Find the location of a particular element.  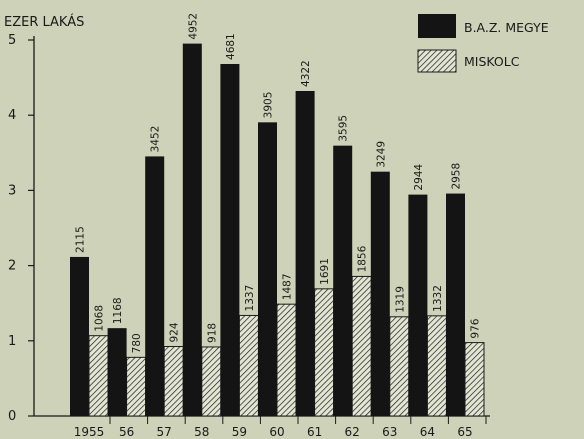

data-label-miskolc: 1337 is located at coordinates (250, 298).